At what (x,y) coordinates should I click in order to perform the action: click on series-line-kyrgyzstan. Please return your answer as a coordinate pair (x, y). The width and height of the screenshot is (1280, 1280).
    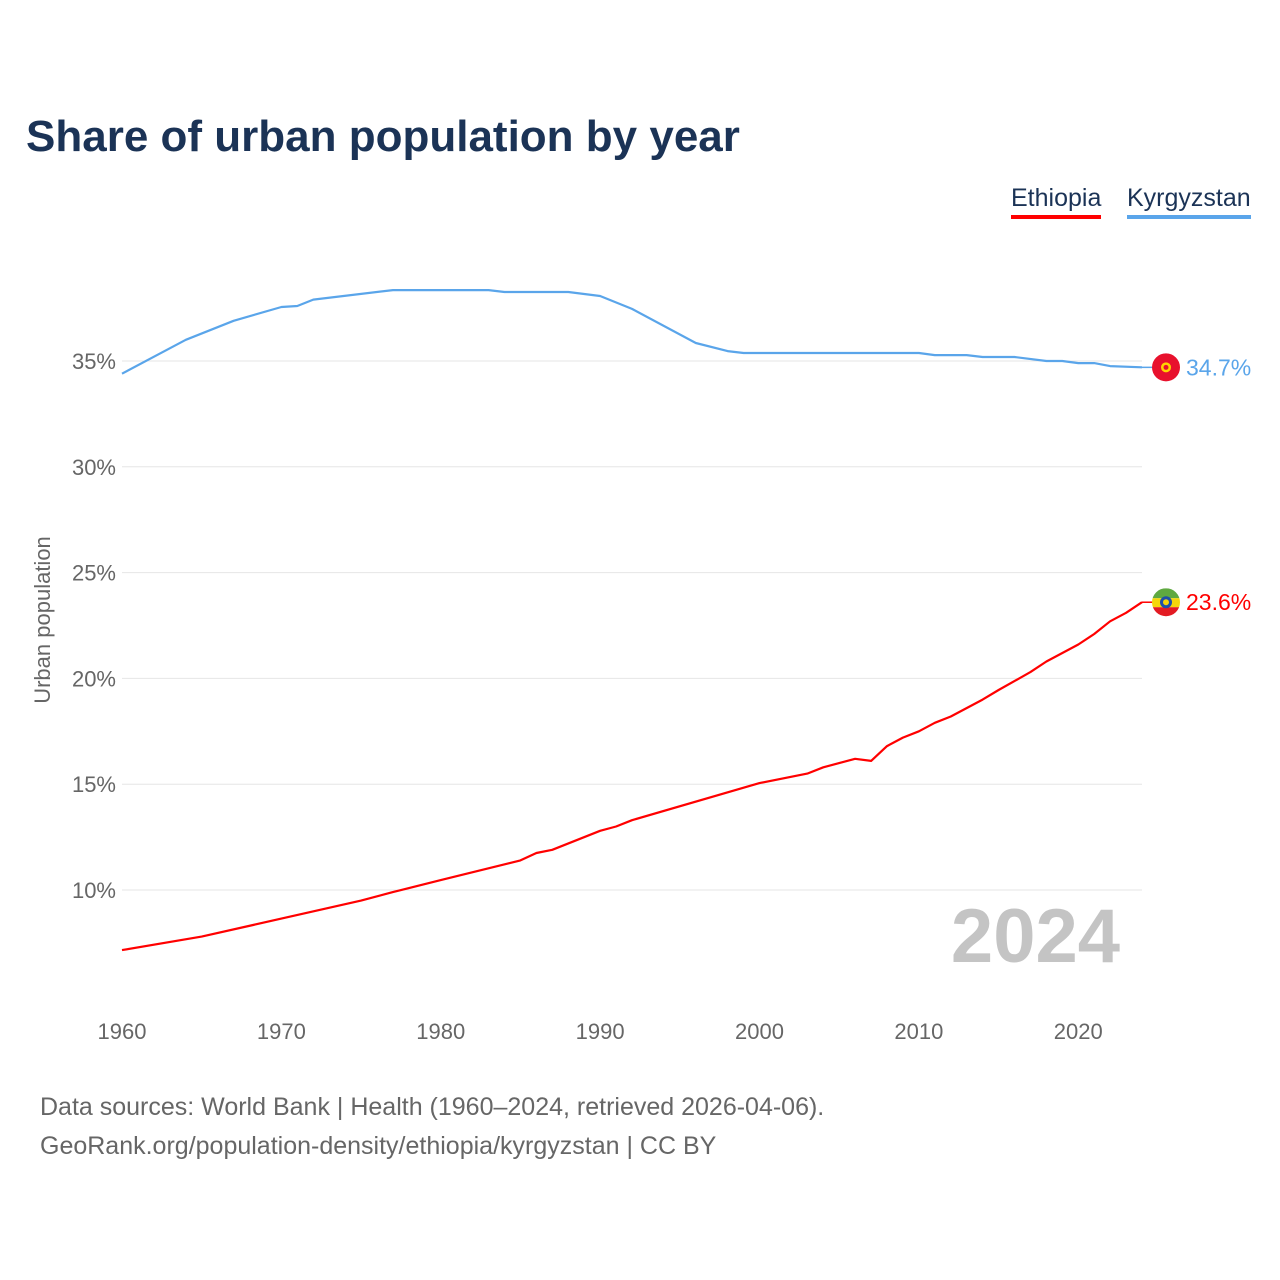
    Looking at the image, I should click on (632, 332).